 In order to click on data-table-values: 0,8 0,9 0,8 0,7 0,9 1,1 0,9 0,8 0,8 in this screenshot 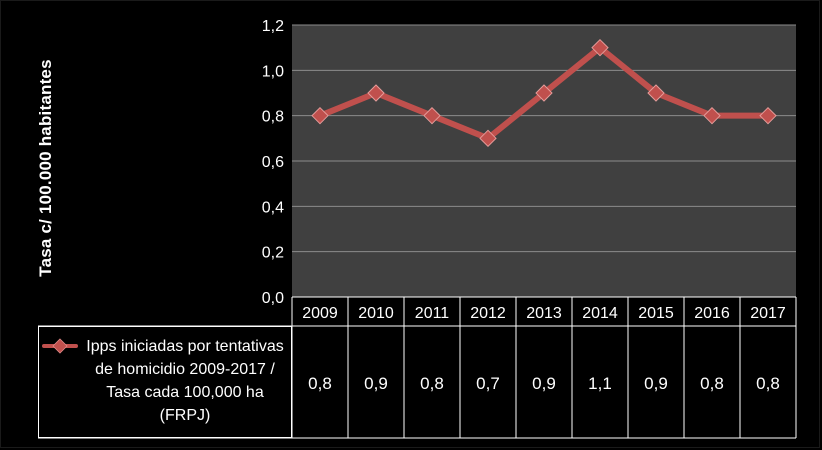, I will do `click(544, 383)`.